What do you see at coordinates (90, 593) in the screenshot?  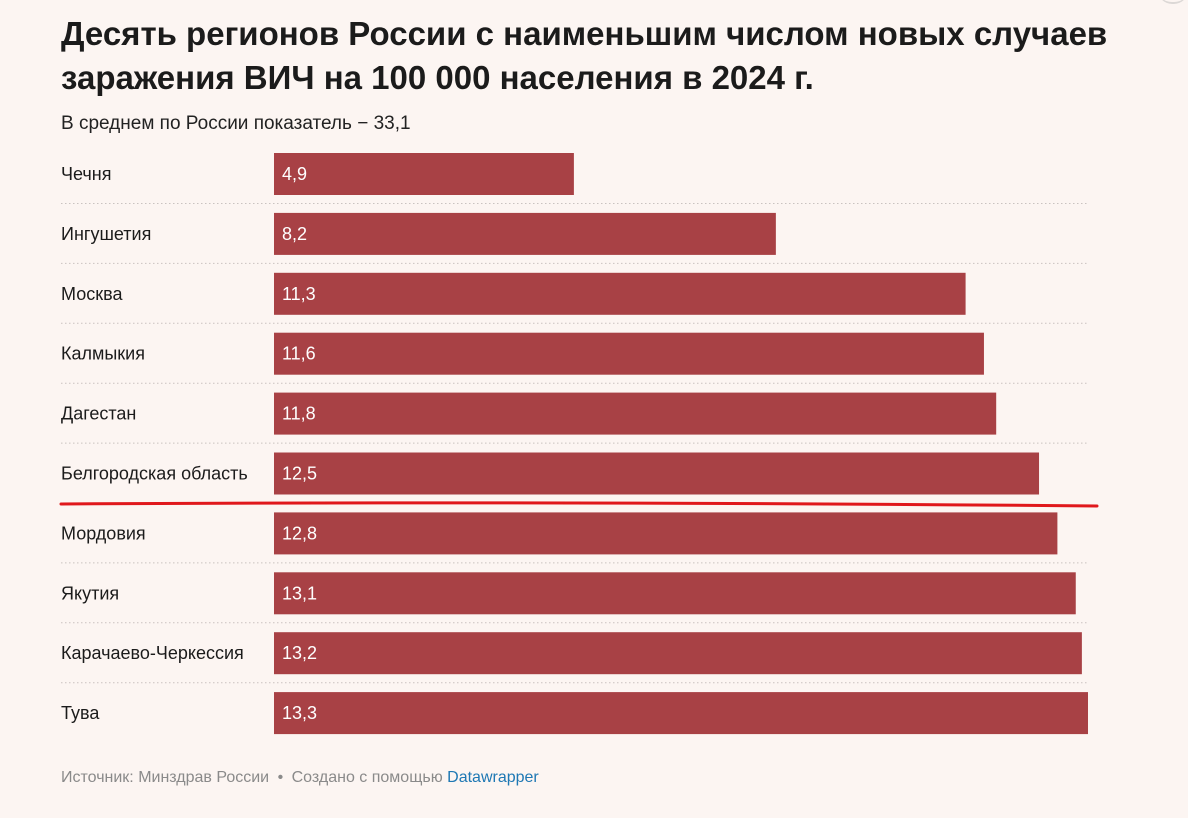 I see `category-label: Якутия` at bounding box center [90, 593].